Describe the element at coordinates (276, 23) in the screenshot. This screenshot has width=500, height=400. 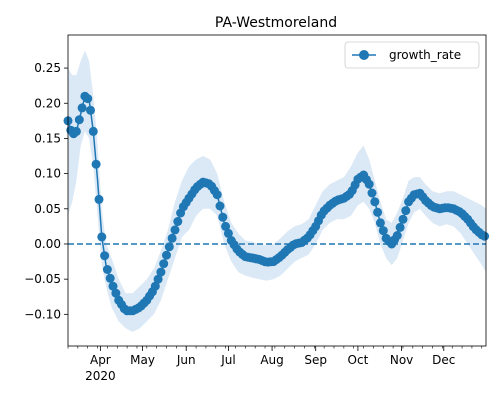
I see `chart-title: PA-Westmoreland` at that location.